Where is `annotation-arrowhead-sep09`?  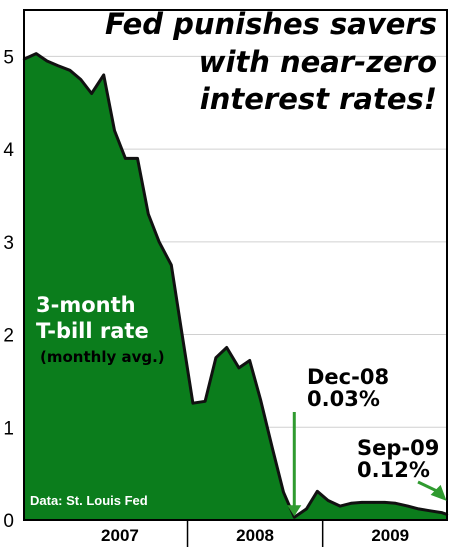 annotation-arrowhead-sep09 is located at coordinates (438, 492).